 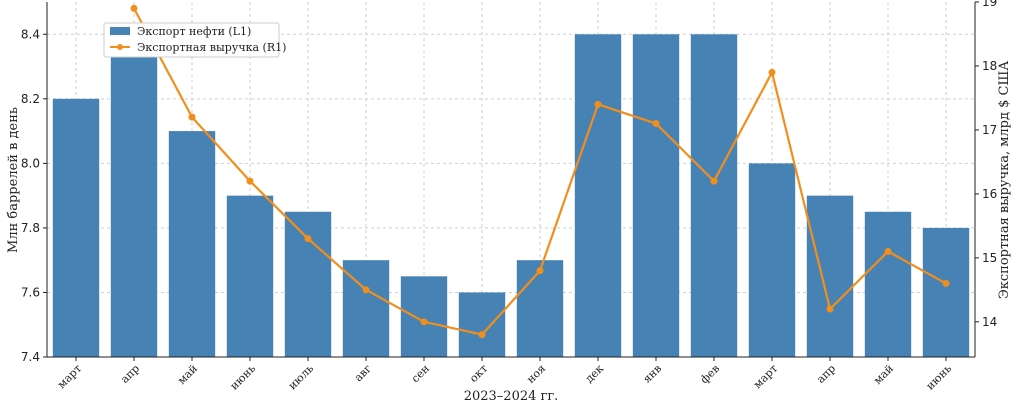 What do you see at coordinates (536, 374) in the screenshot?
I see `x-tick-label: ноя` at bounding box center [536, 374].